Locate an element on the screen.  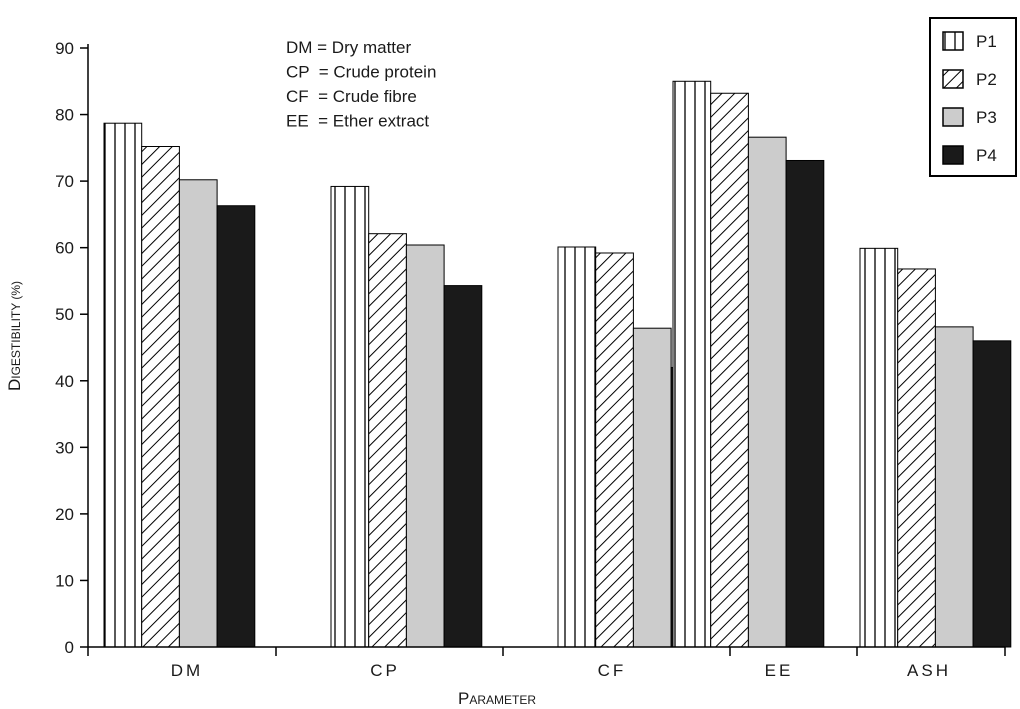
bar-cf-p1 is located at coordinates (577, 447).